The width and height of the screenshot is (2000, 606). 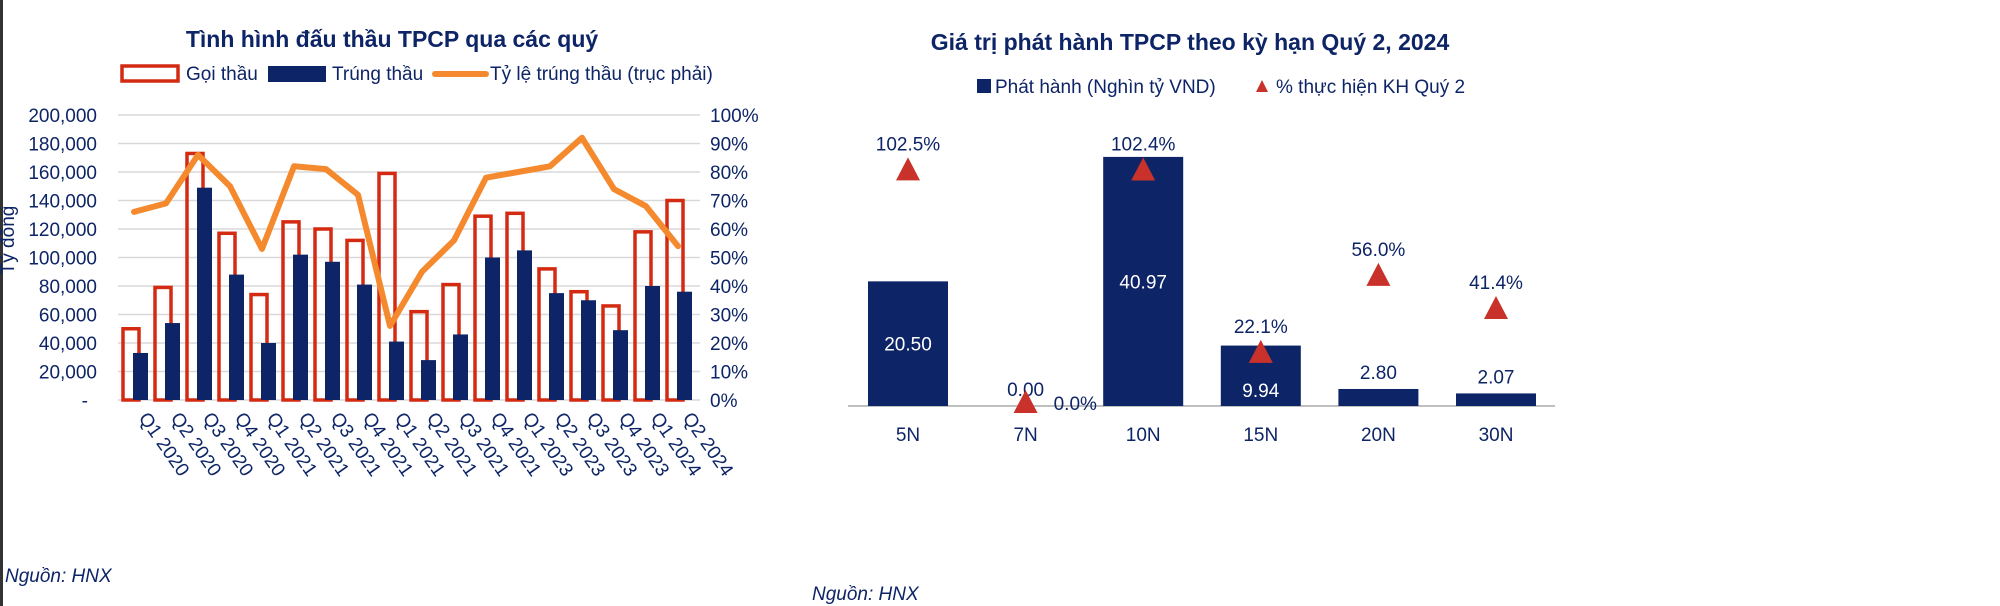 What do you see at coordinates (984, 86) in the screenshot?
I see `legend-swatch-phat-hanh` at bounding box center [984, 86].